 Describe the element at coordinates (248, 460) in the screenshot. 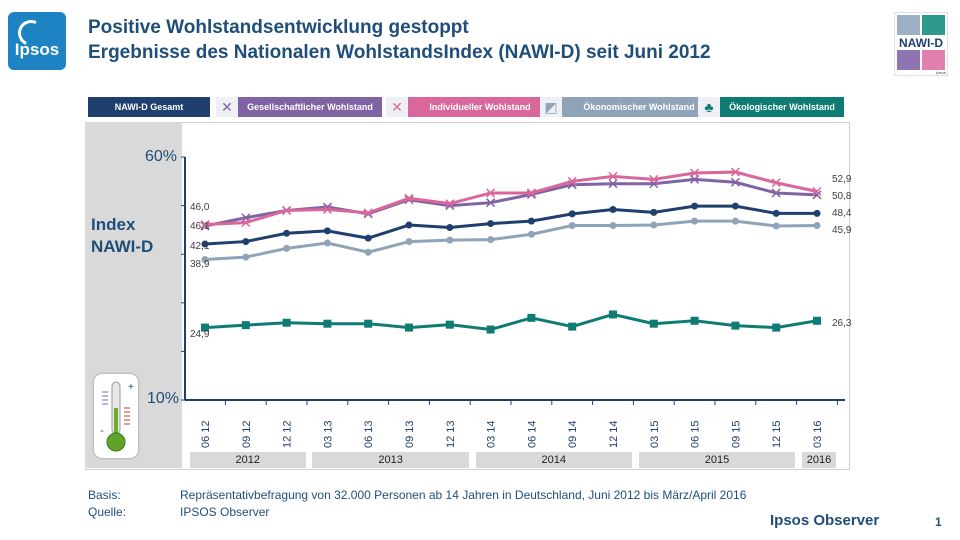

I see `year-label: 2012` at that location.